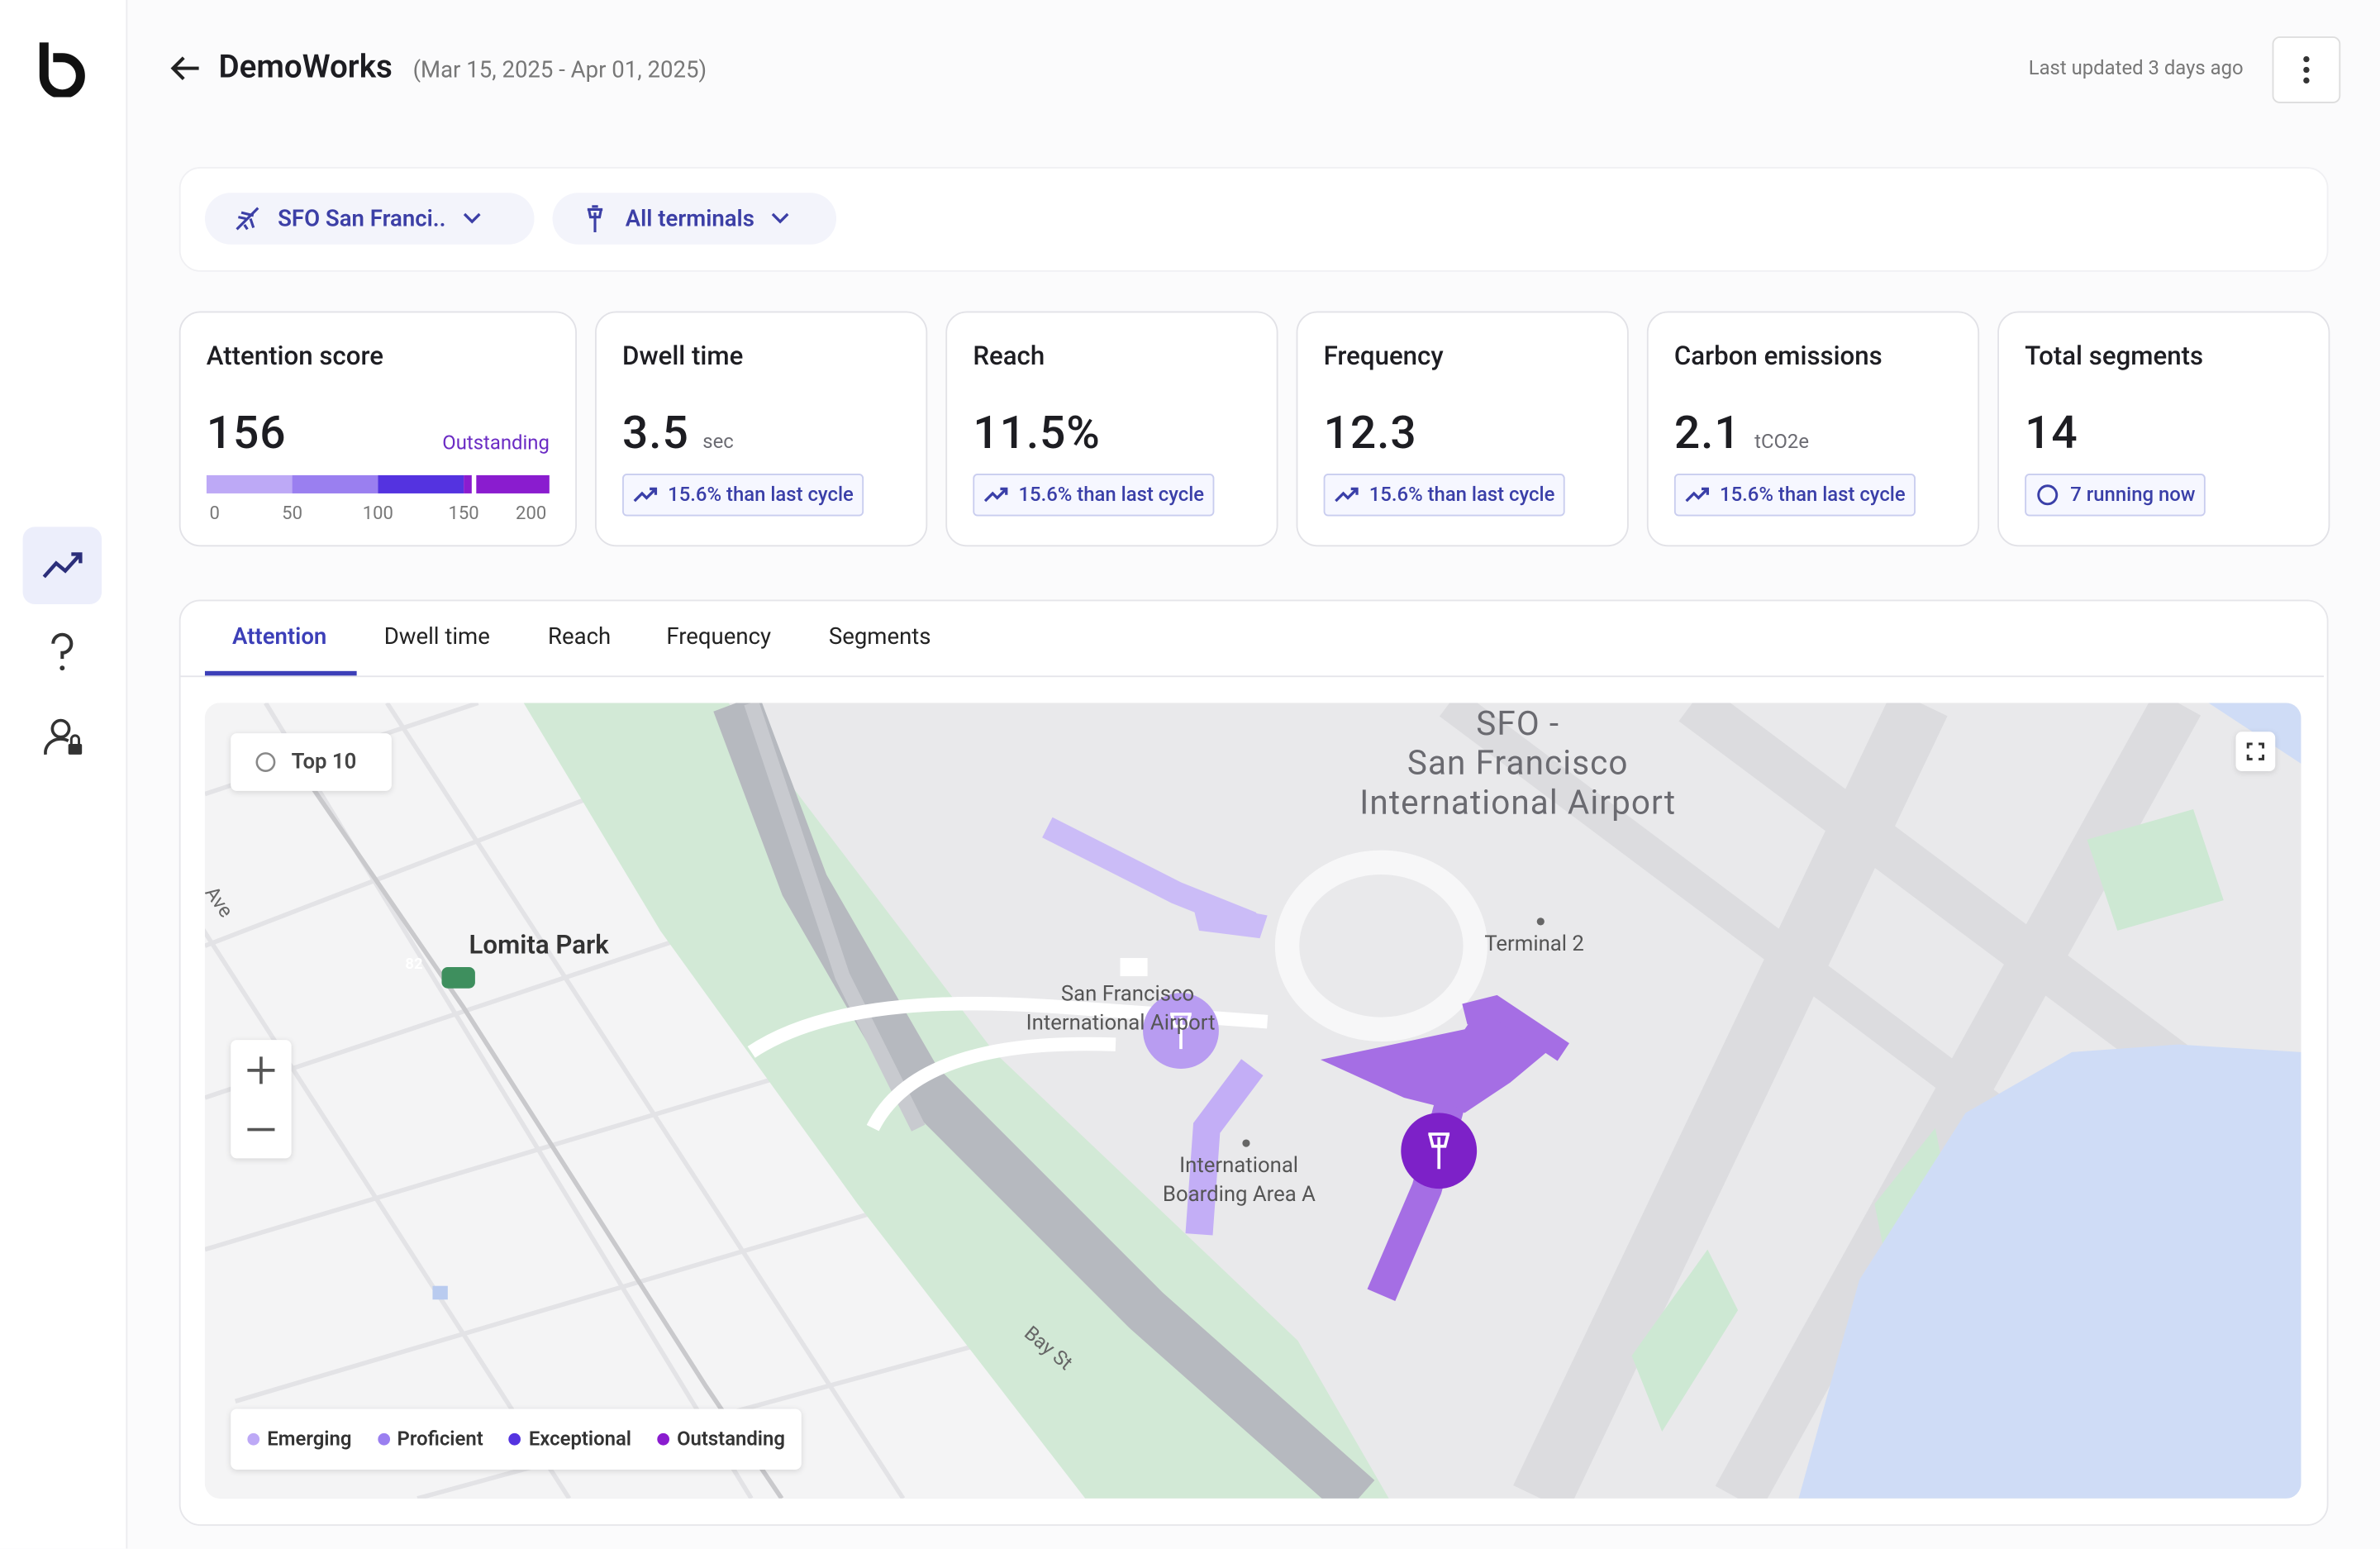  I want to click on tab: Frequency, so click(719, 636).